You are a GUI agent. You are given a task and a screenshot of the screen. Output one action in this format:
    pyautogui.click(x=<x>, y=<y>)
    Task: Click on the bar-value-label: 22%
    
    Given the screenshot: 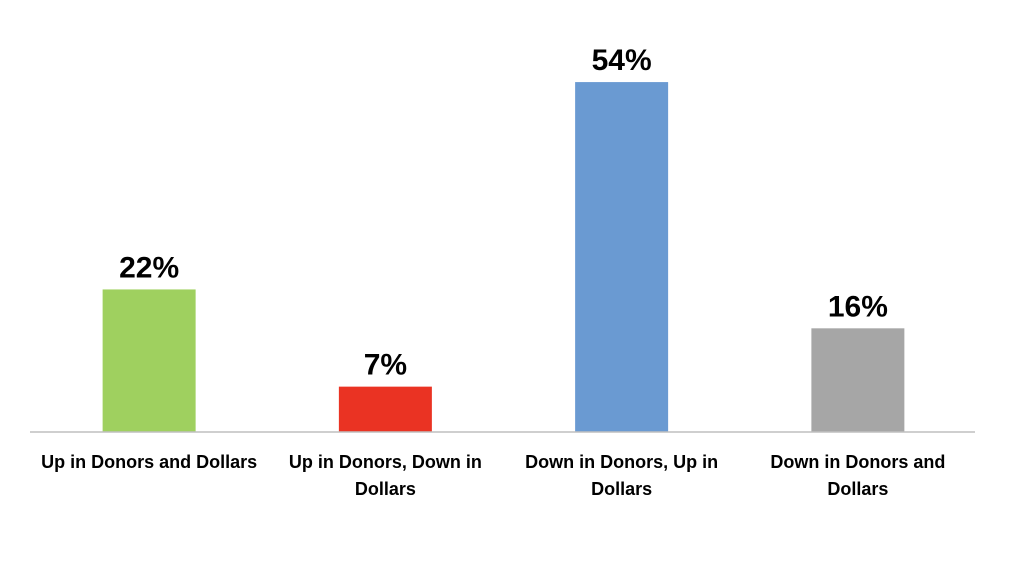 What is the action you would take?
    pyautogui.click(x=149, y=267)
    